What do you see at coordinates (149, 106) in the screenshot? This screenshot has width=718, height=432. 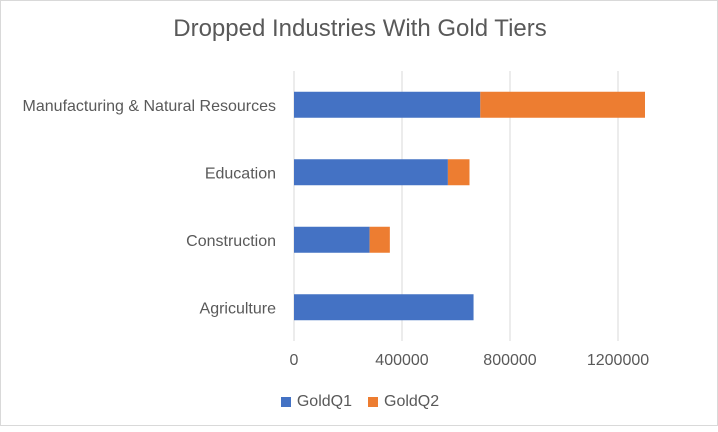 I see `category-label: Manufacturing & Natural Resources` at bounding box center [149, 106].